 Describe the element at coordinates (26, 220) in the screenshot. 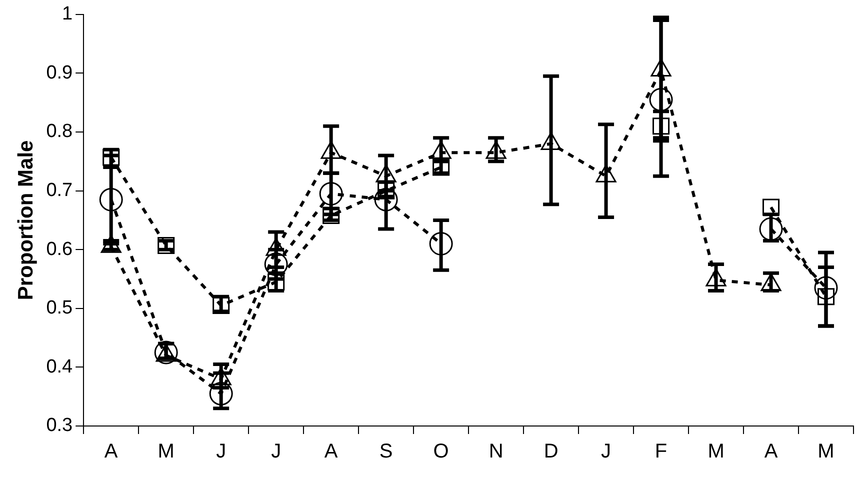

I see `y-axis-title: Proportion Male` at that location.